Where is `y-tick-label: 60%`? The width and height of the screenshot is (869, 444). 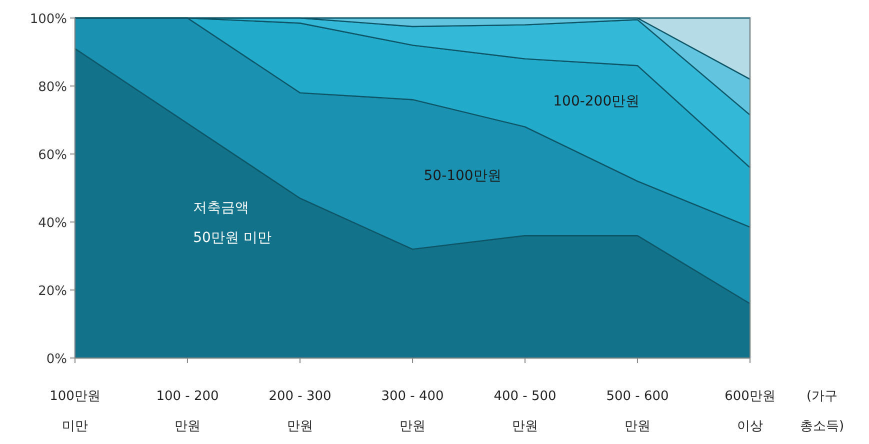 y-tick-label: 60% is located at coordinates (52, 155).